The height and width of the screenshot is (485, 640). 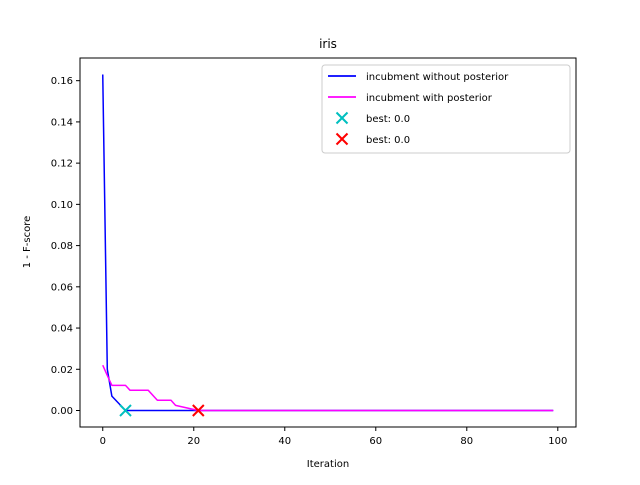 I want to click on y-tick-label: 0.08, so click(x=62, y=246).